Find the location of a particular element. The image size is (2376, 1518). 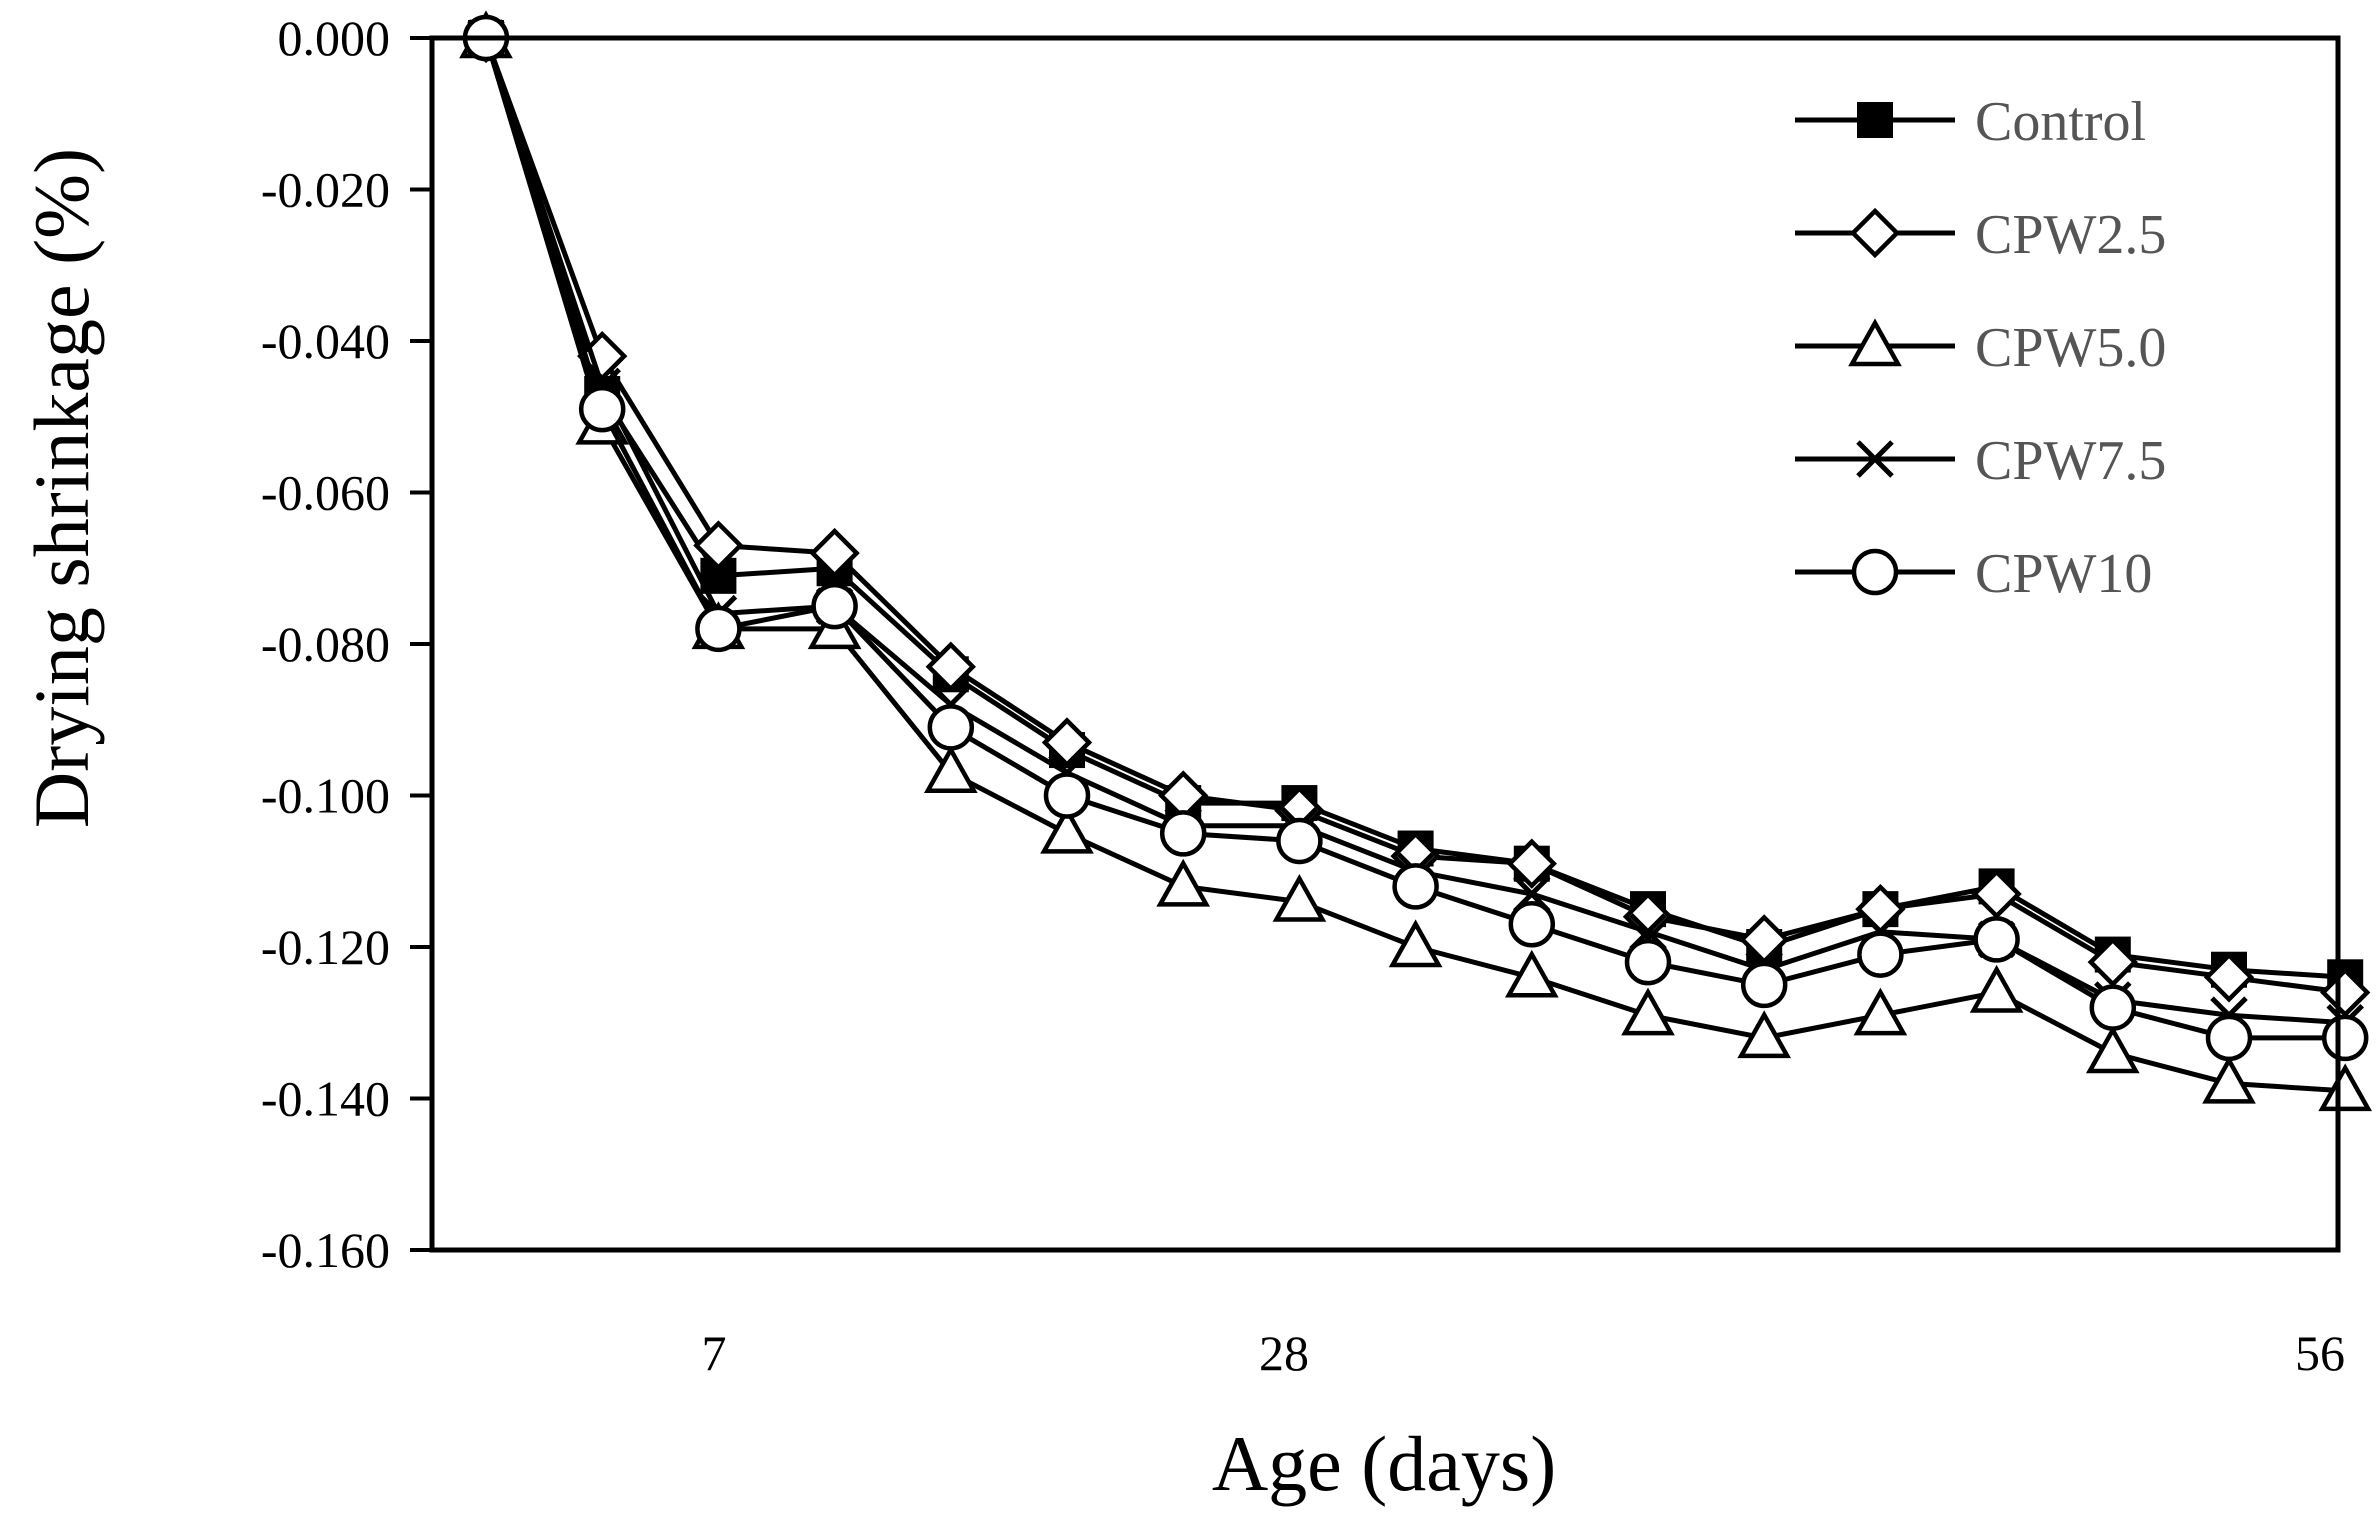

legend-item: CPW7.5 is located at coordinates (1980, 461).